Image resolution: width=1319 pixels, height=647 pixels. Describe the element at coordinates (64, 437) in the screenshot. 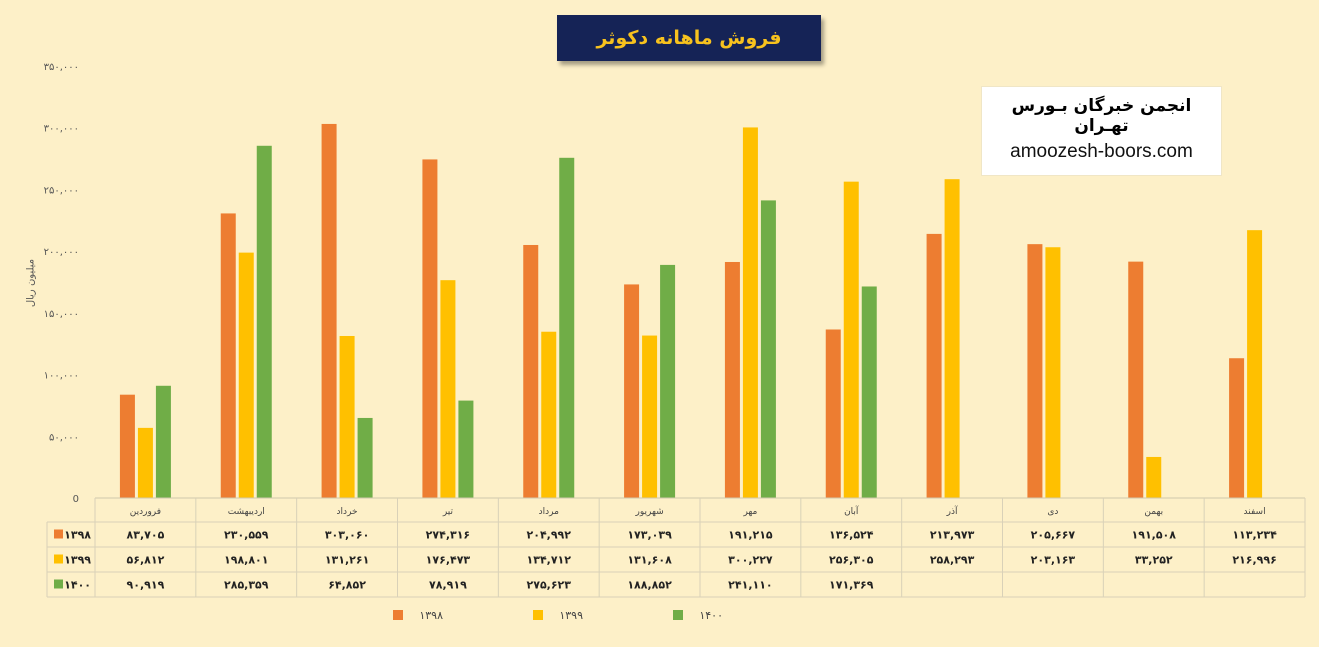

I see `y-tick-label: ۵۰,۰۰۰` at that location.